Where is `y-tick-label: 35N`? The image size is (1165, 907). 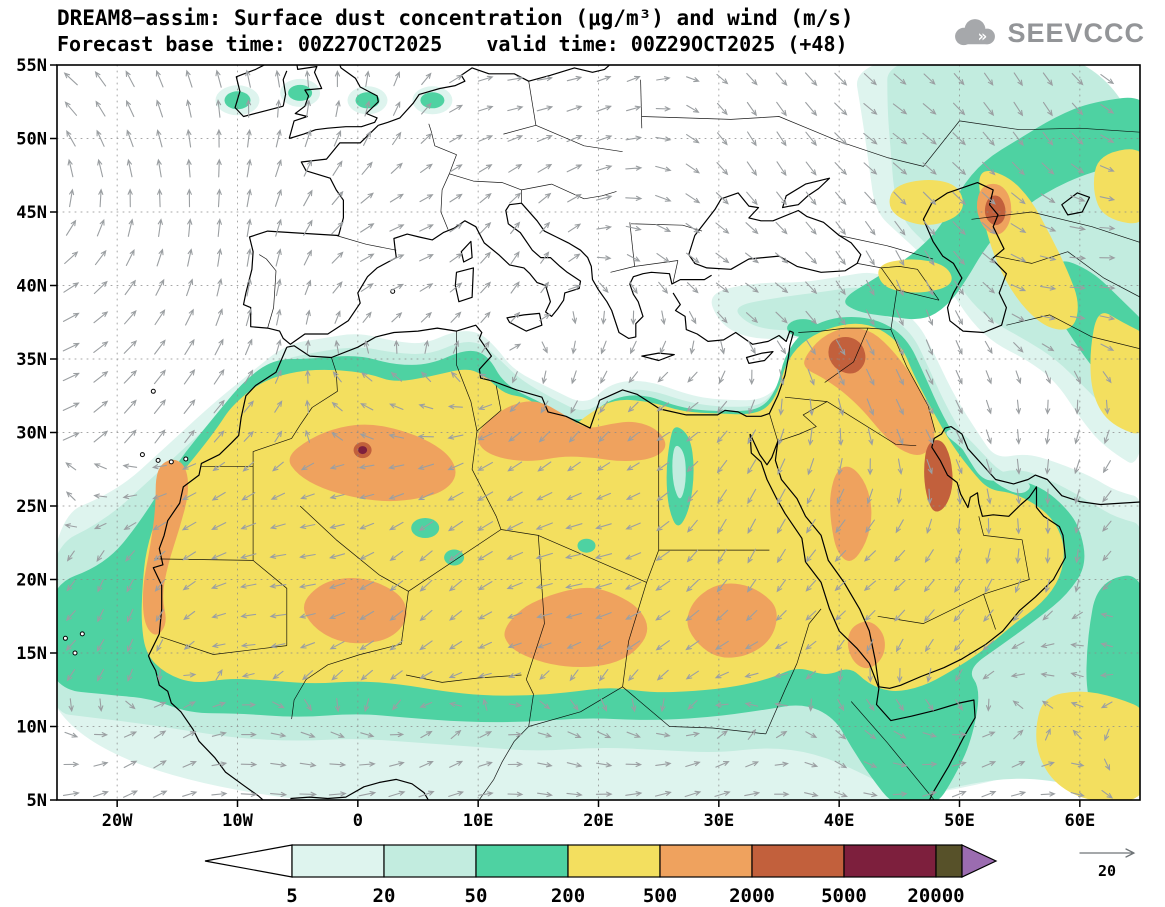 y-tick-label: 35N is located at coordinates (31, 360).